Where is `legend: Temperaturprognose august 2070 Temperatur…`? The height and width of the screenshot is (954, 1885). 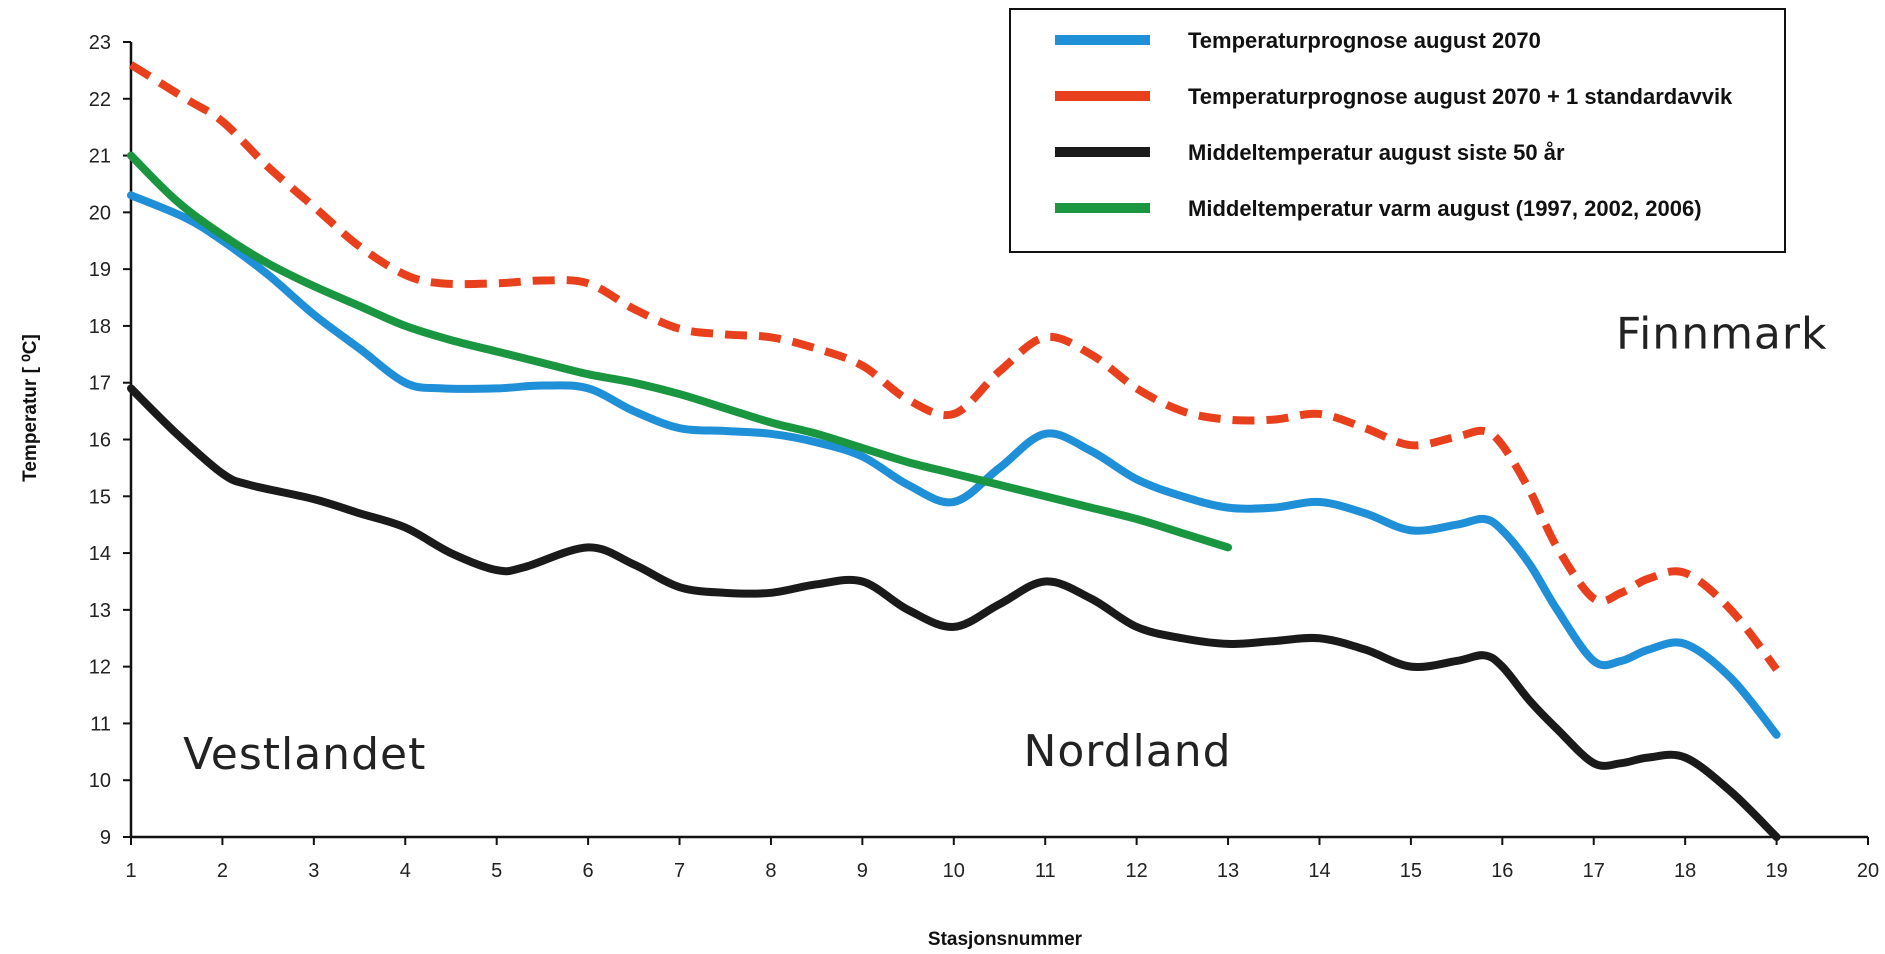
legend: Temperaturprognose august 2070 Temperatur… is located at coordinates (1397, 130).